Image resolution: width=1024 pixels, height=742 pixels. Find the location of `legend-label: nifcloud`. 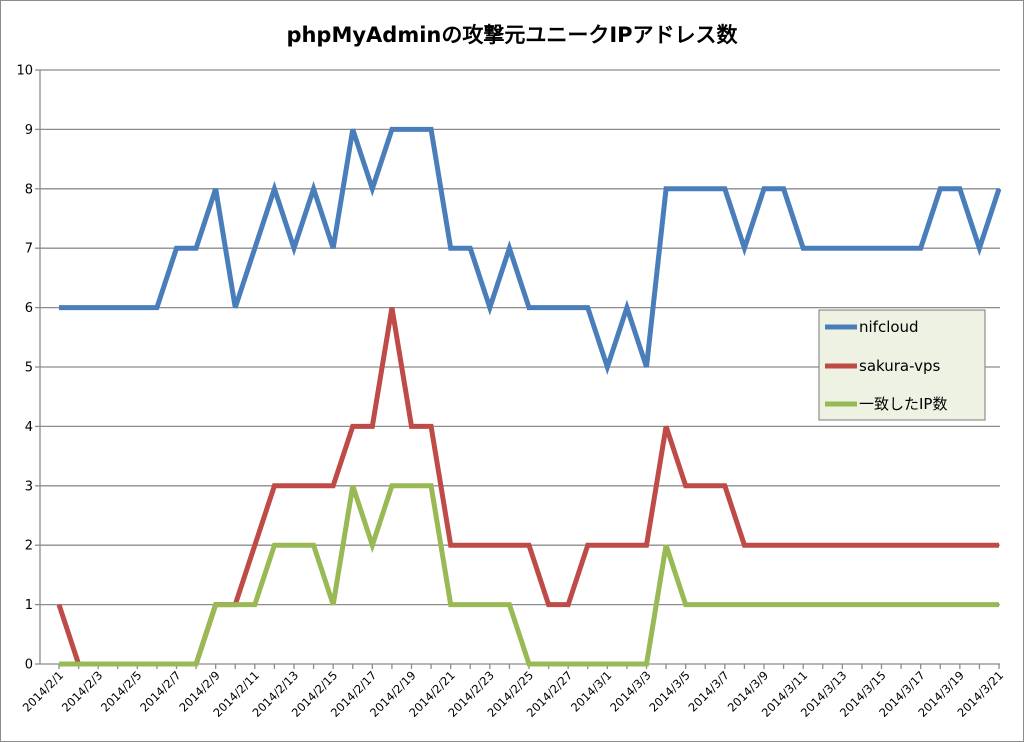

legend-label: nifcloud is located at coordinates (889, 327).